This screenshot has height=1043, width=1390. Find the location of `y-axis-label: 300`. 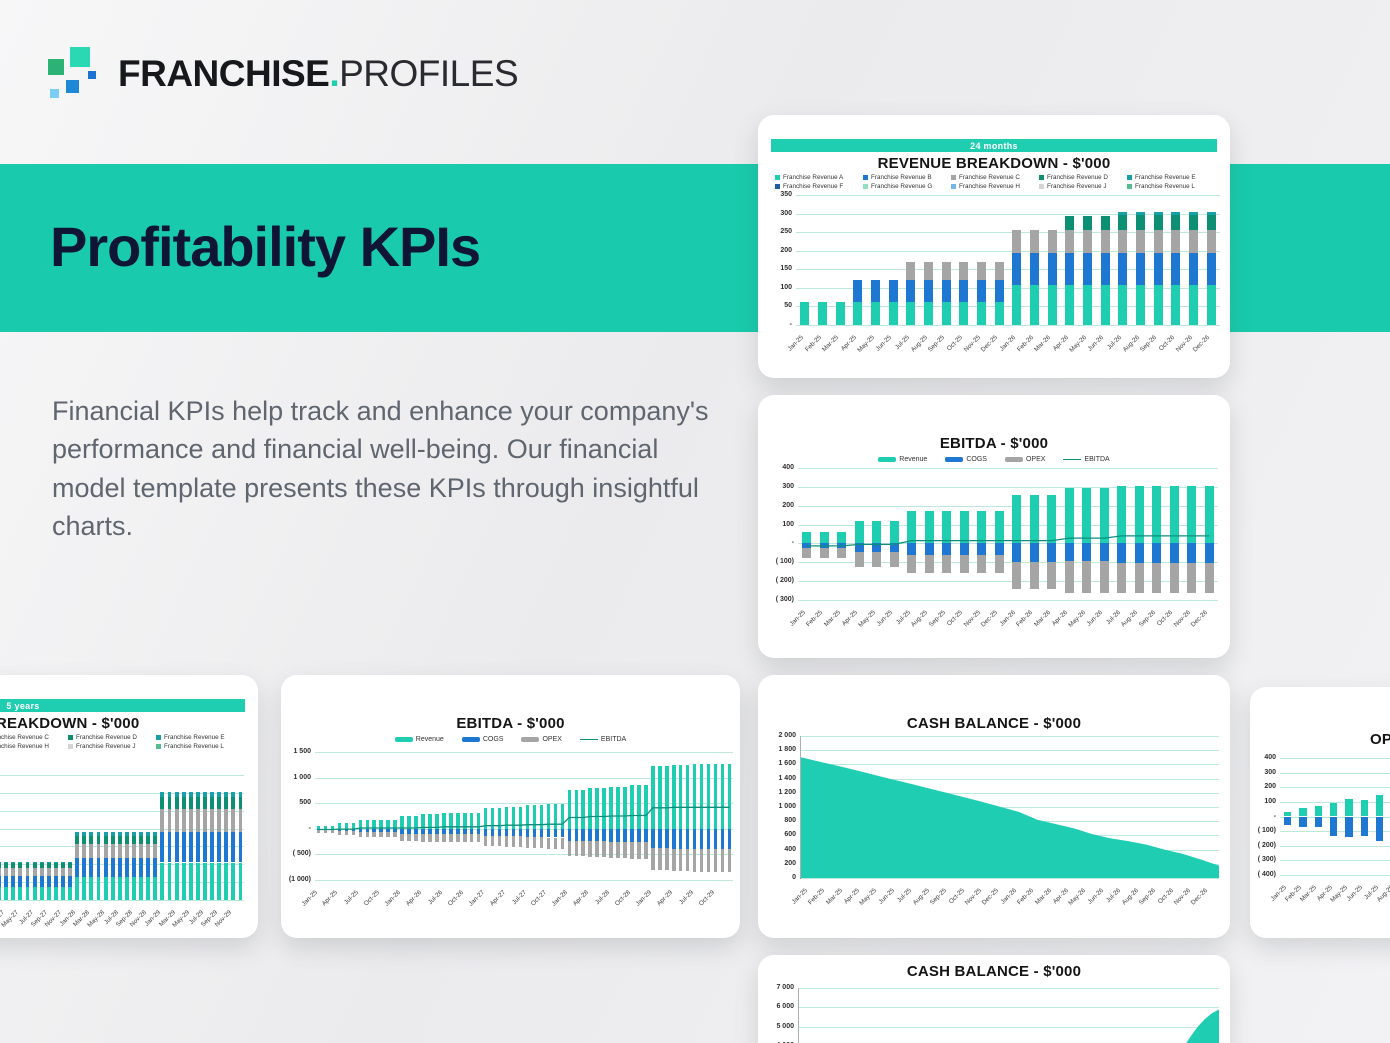

y-axis-label: 300 is located at coordinates (786, 213).